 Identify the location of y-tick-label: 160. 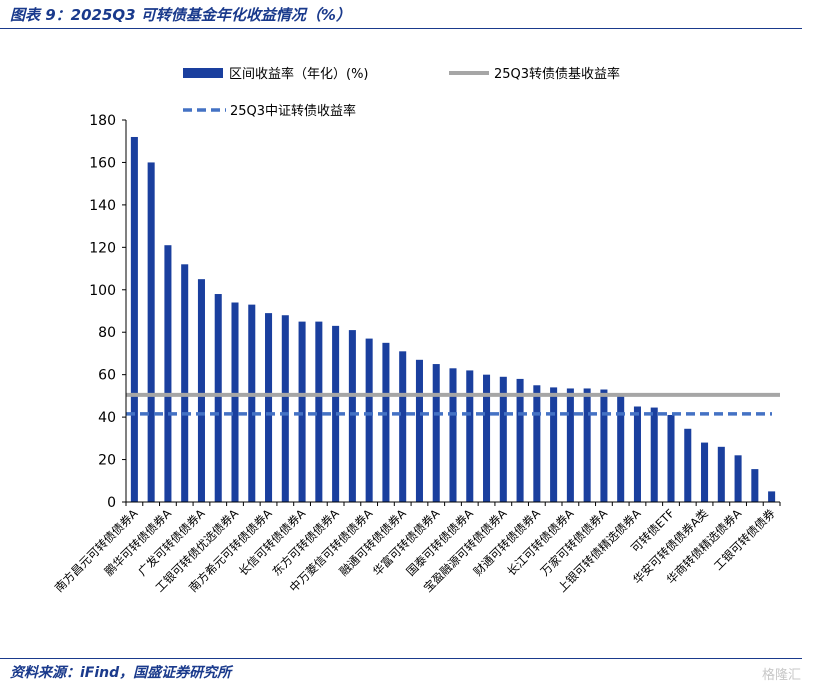
(102, 163).